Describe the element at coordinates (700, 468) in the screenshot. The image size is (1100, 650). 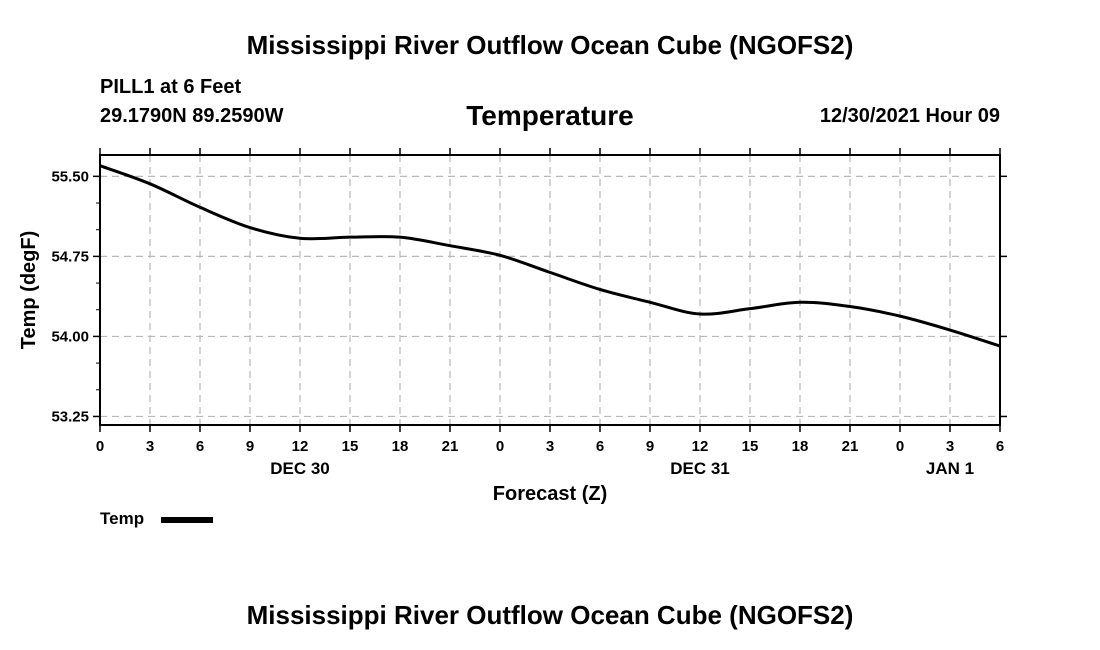
I see `date-label: DEC 31` at that location.